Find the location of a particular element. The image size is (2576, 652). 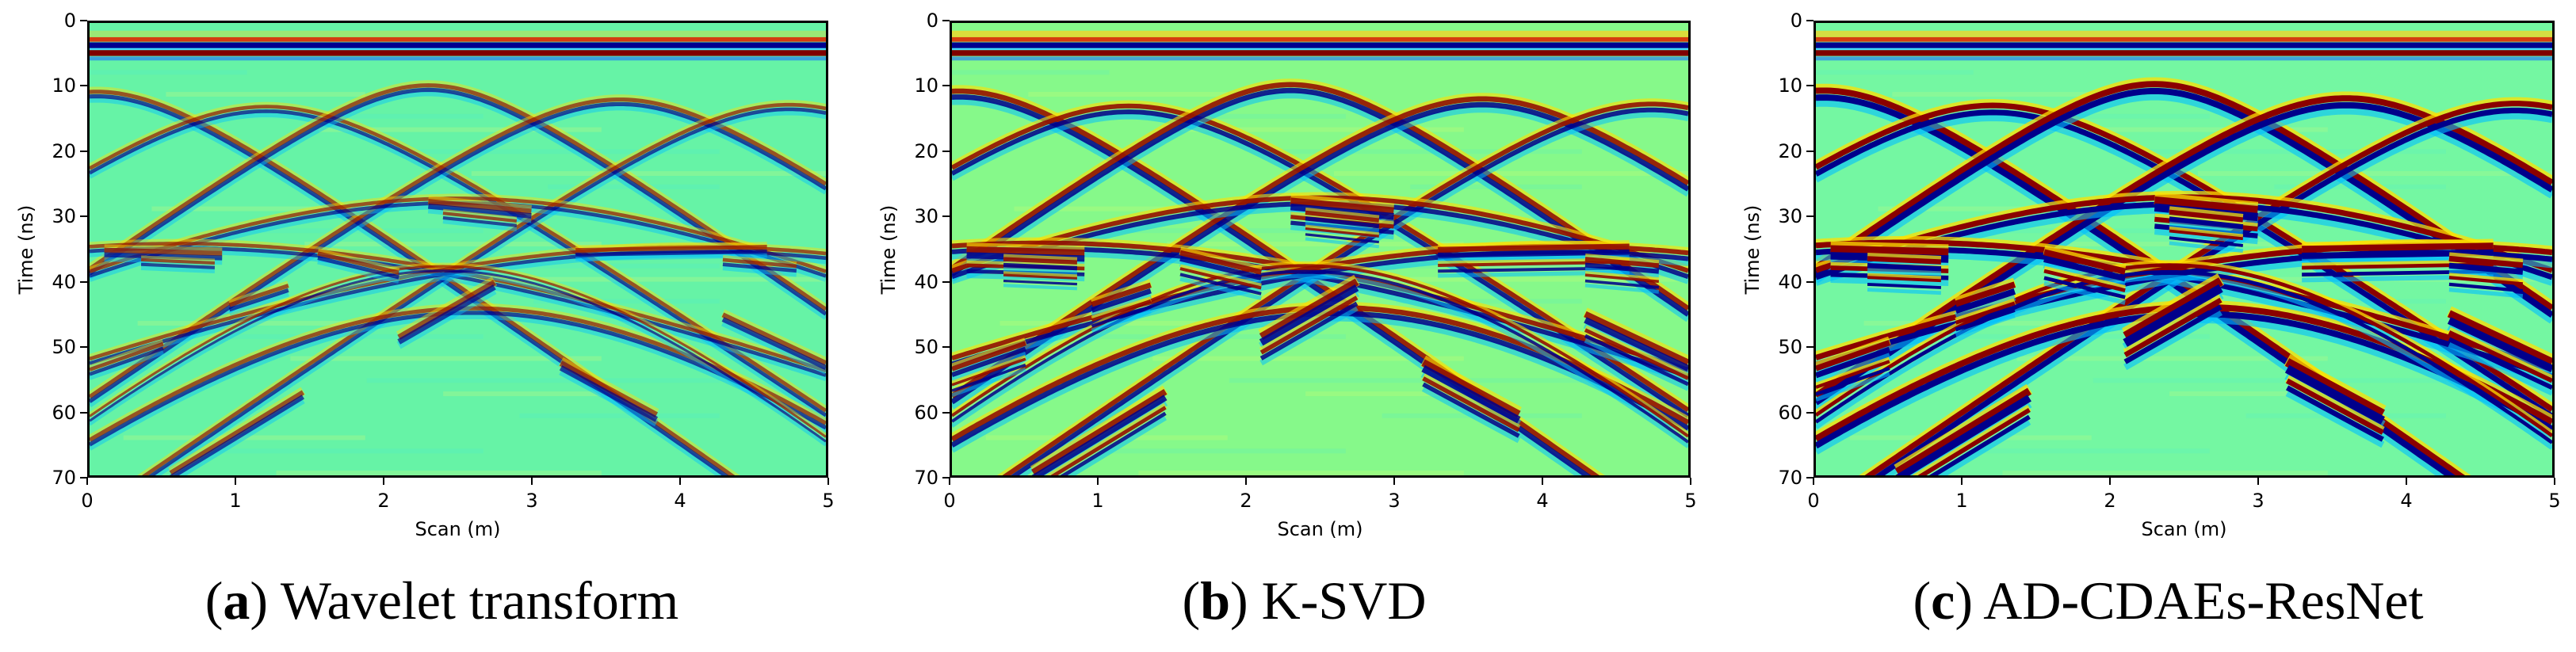

caption-letter: b is located at coordinates (1215, 600).